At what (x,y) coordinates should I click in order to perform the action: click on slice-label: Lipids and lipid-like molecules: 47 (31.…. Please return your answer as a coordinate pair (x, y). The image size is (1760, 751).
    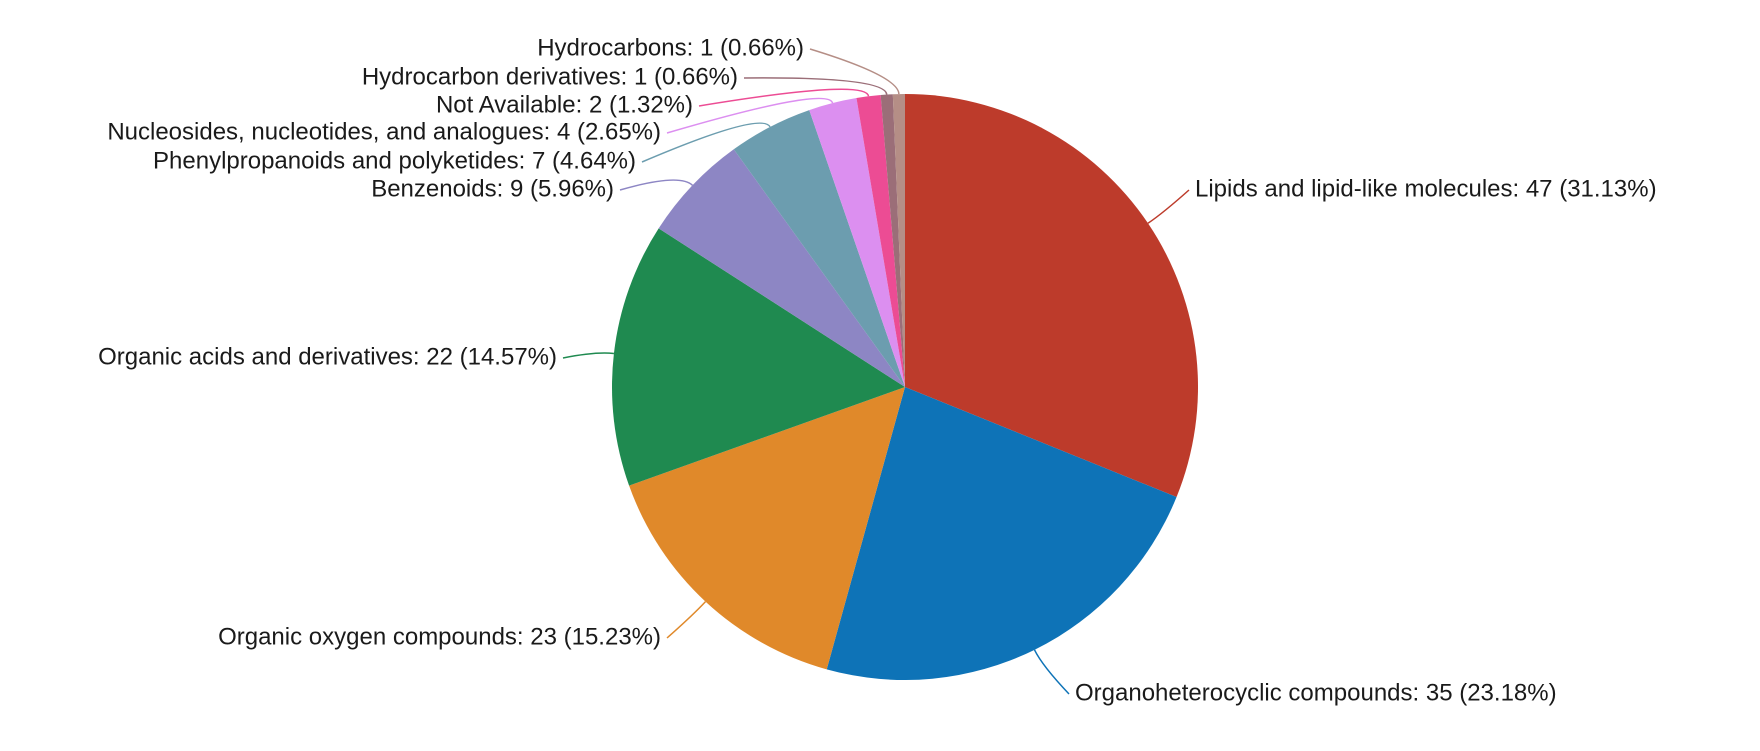
    Looking at the image, I should click on (1426, 188).